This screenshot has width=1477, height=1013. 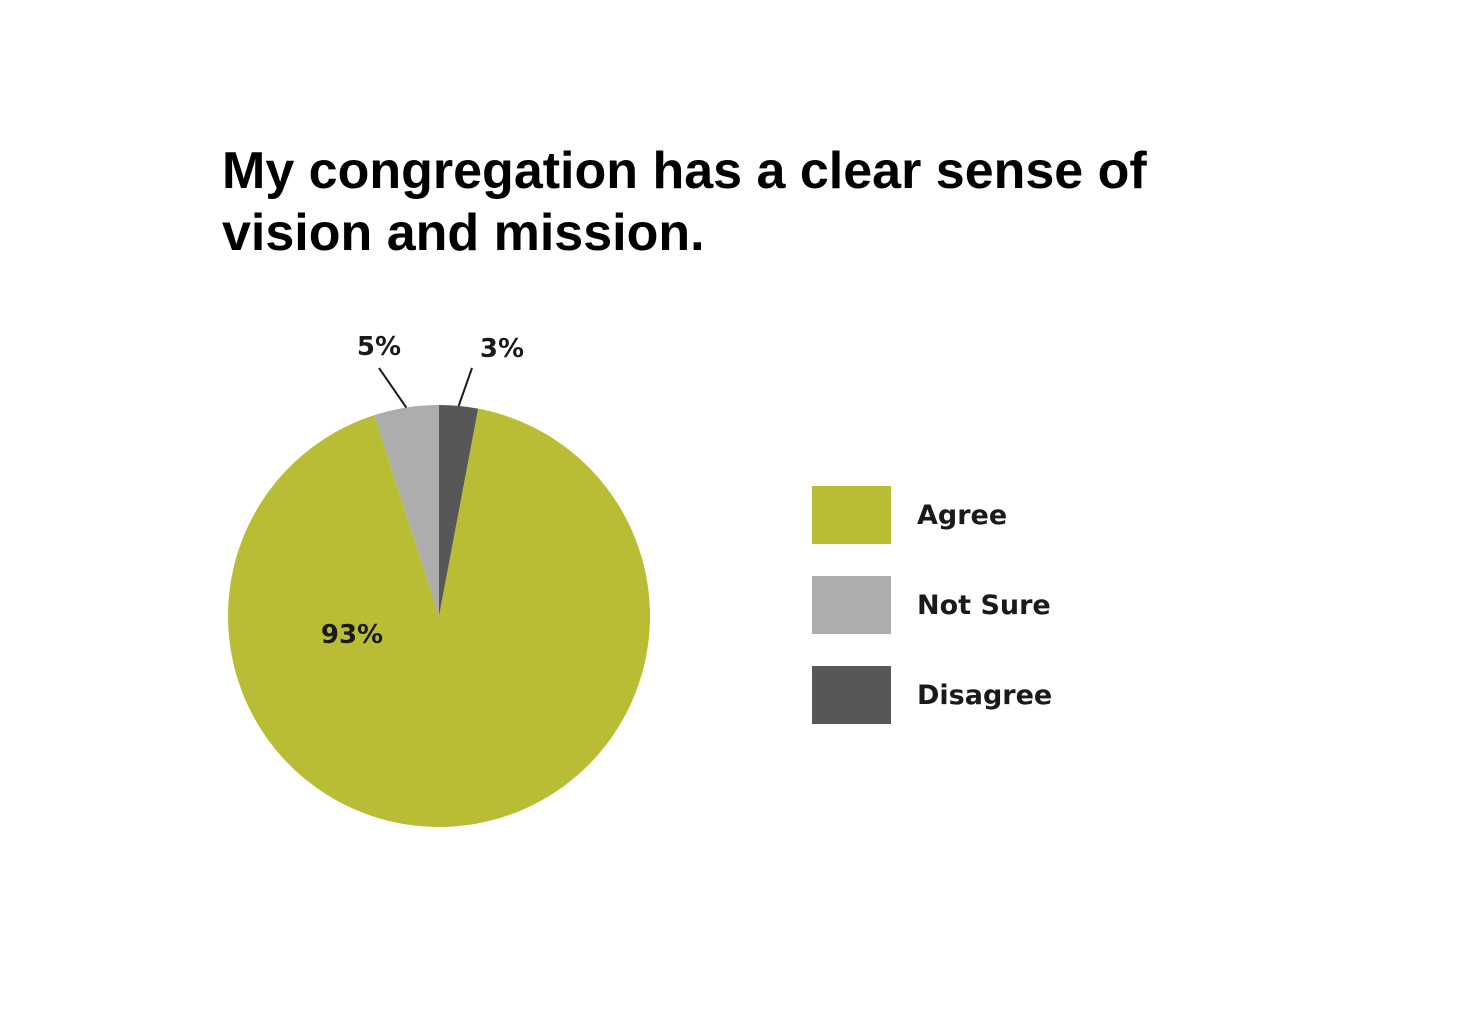 I want to click on legend-item-not-sure: Not Sure, so click(x=932, y=605).